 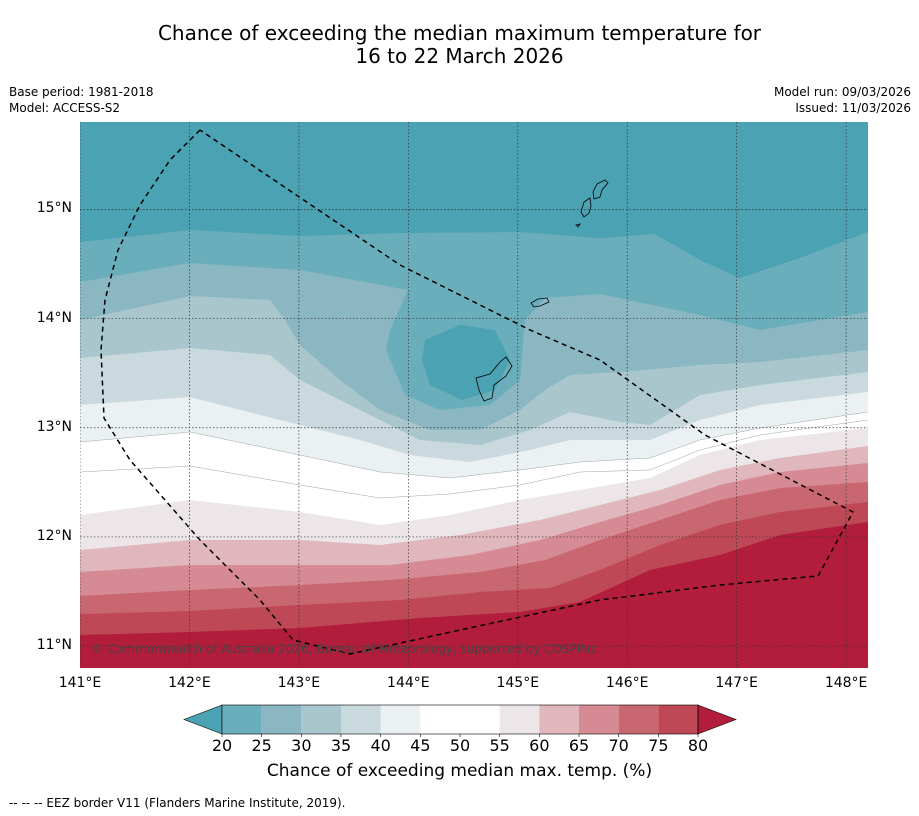 What do you see at coordinates (466, 362) in the screenshot?
I see `cold-pocket` at bounding box center [466, 362].